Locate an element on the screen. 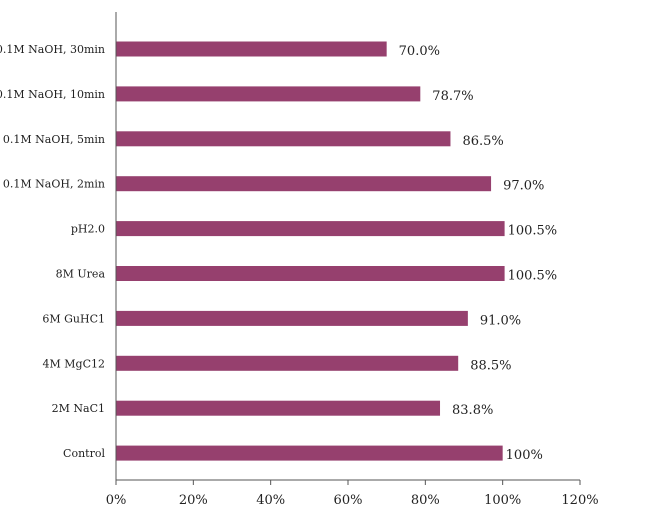 The height and width of the screenshot is (525, 654). x-tick-label-6: 120% is located at coordinates (579, 500).